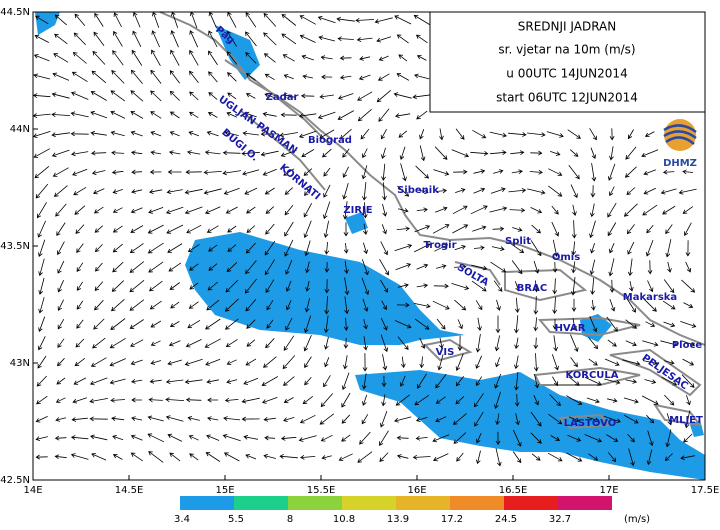 The image size is (720, 530). I want to click on lat-label: 43N, so click(20, 363).